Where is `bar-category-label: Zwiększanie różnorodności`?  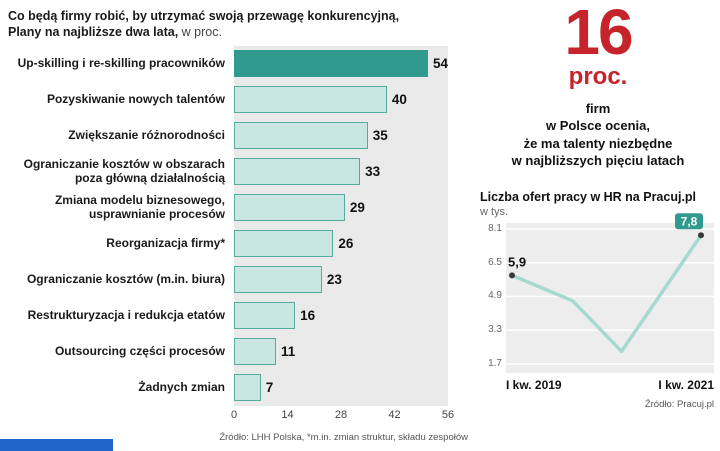 bar-category-label: Zwiększanie różnorodności is located at coordinates (146, 134).